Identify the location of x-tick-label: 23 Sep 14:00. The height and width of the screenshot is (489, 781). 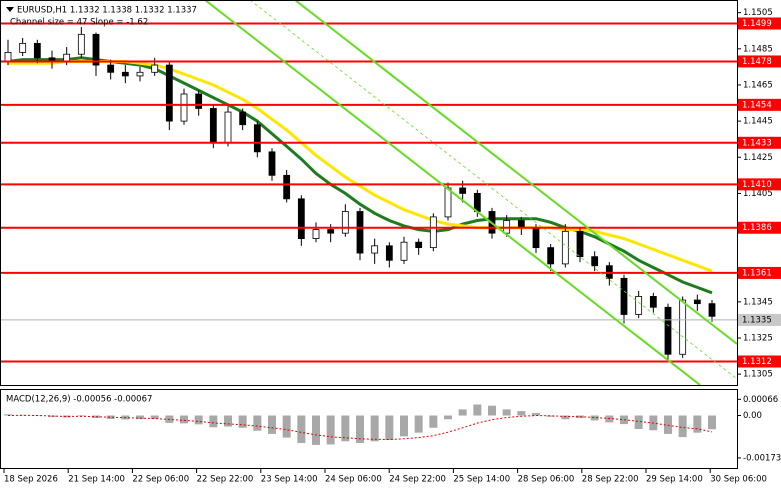
(289, 480).